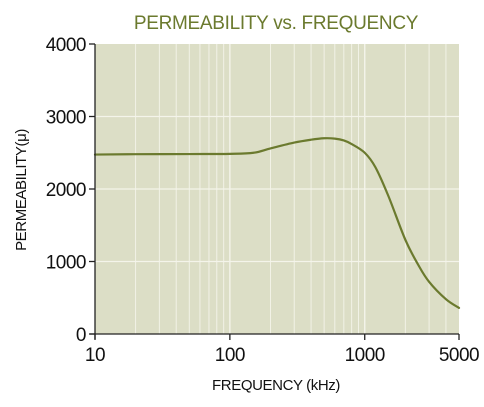 This screenshot has height=407, width=484. I want to click on x-tick-label: 100, so click(230, 355).